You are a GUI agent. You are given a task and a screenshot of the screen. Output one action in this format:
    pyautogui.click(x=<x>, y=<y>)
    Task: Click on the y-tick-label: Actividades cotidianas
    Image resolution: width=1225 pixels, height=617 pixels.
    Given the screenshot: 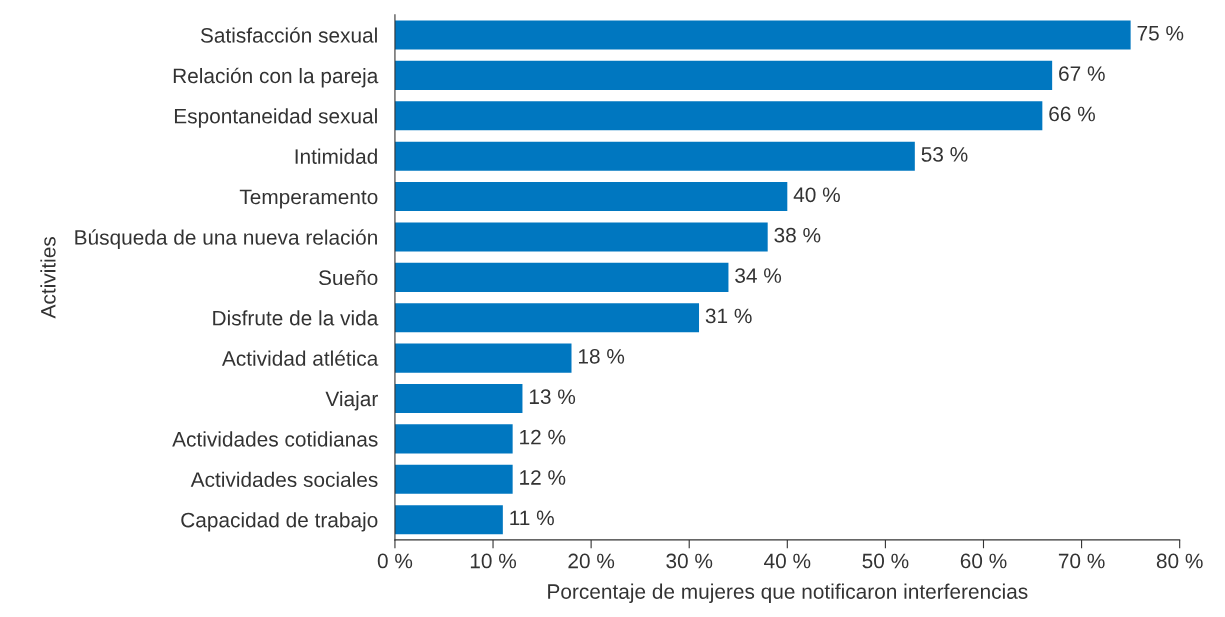 What is the action you would take?
    pyautogui.click(x=275, y=439)
    